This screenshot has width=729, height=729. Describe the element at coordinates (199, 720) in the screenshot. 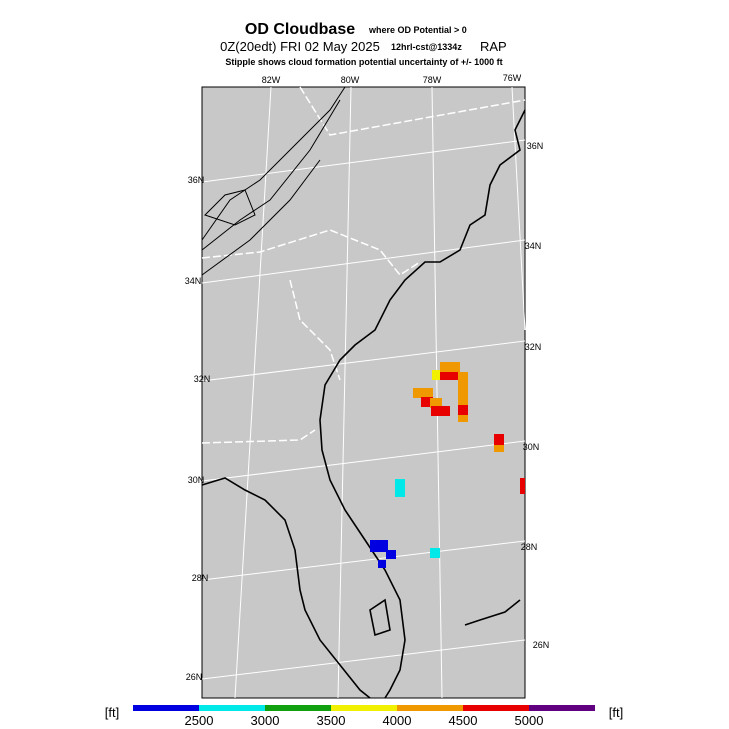

I see `colorbar-label: 2500` at that location.